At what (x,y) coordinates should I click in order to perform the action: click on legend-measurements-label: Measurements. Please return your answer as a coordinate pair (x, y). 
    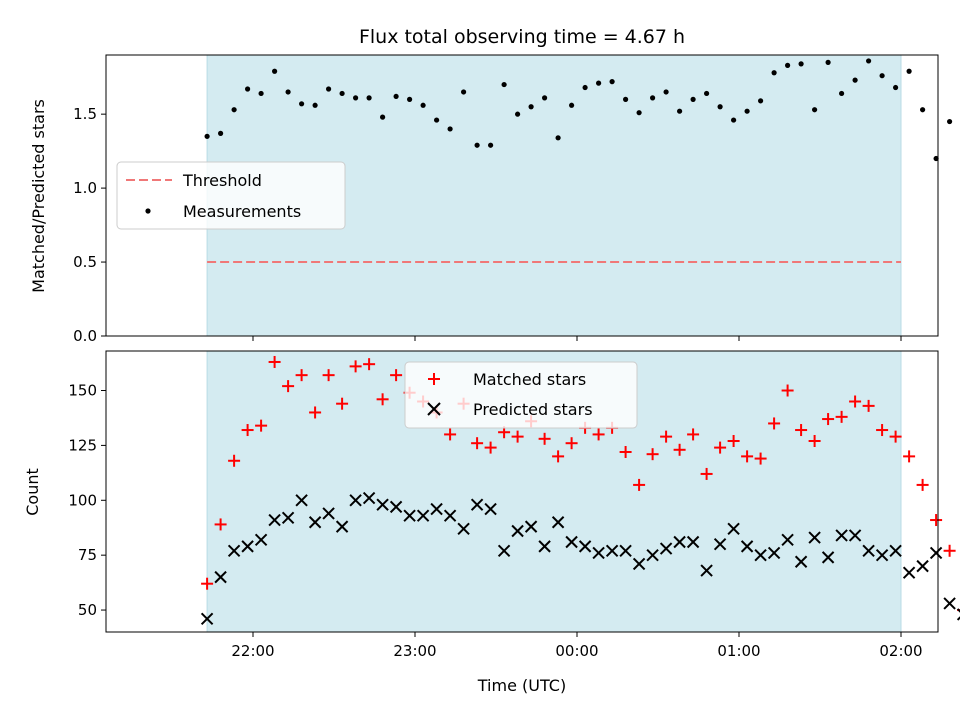
    Looking at the image, I should click on (242, 211).